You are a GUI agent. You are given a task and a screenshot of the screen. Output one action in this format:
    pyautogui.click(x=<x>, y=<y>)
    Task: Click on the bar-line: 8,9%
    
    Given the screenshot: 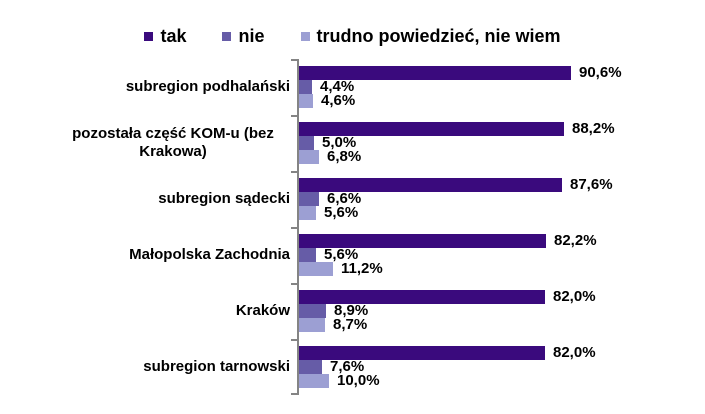 What is the action you would take?
    pyautogui.click(x=502, y=310)
    